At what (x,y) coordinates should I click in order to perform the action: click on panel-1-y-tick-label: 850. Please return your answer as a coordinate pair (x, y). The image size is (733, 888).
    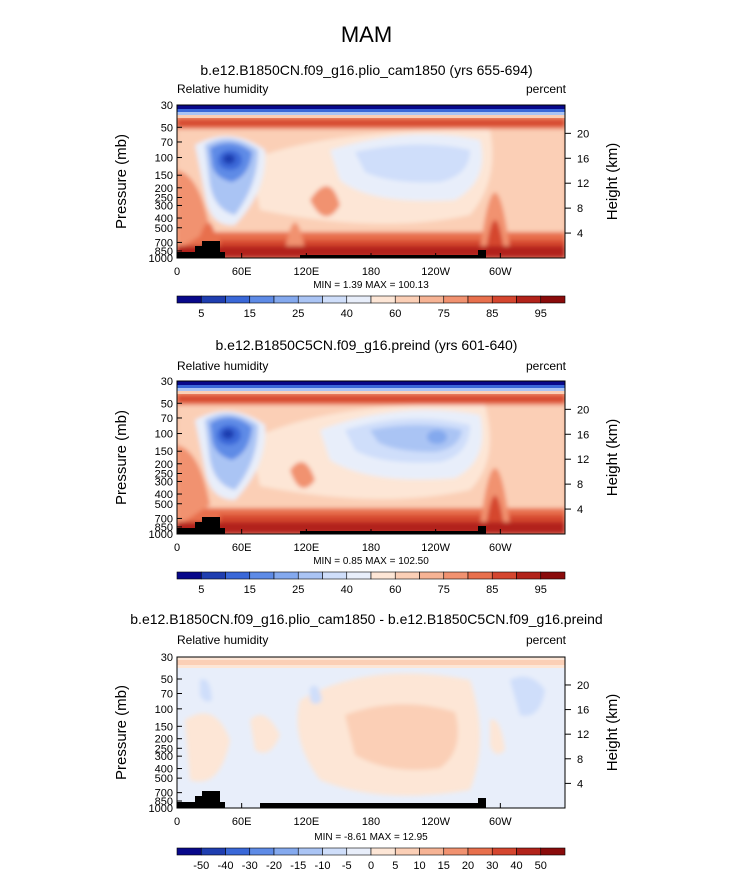
    Looking at the image, I should click on (164, 252).